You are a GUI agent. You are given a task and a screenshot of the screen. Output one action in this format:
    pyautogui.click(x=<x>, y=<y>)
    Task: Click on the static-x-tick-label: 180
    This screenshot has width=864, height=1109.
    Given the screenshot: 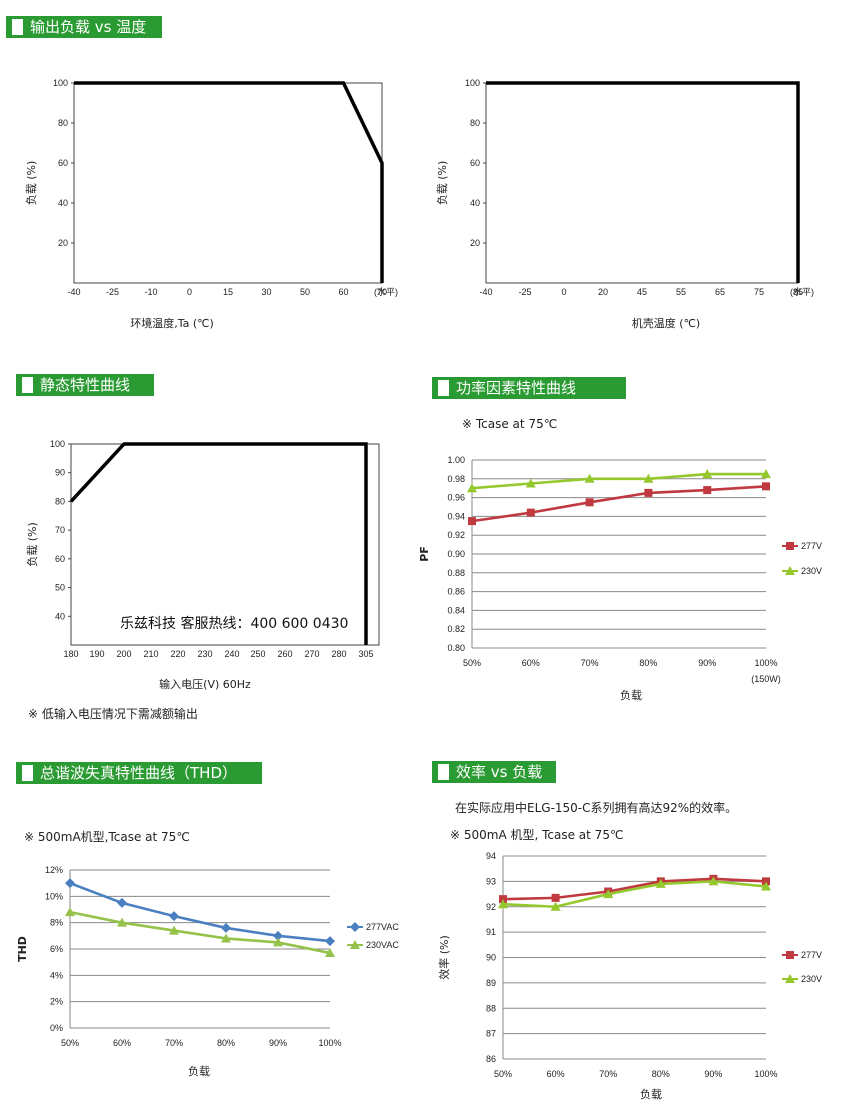 What is the action you would take?
    pyautogui.click(x=70, y=654)
    